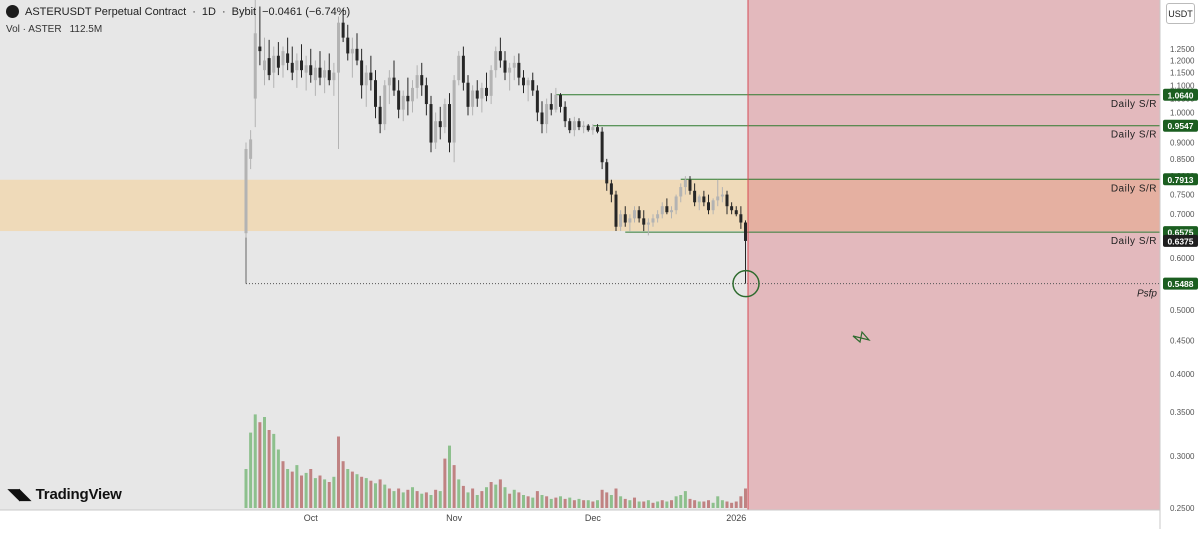 The width and height of the screenshot is (1200, 534). Describe the element at coordinates (1182, 508) in the screenshot. I see `price-tick-label: 0.2500` at that location.